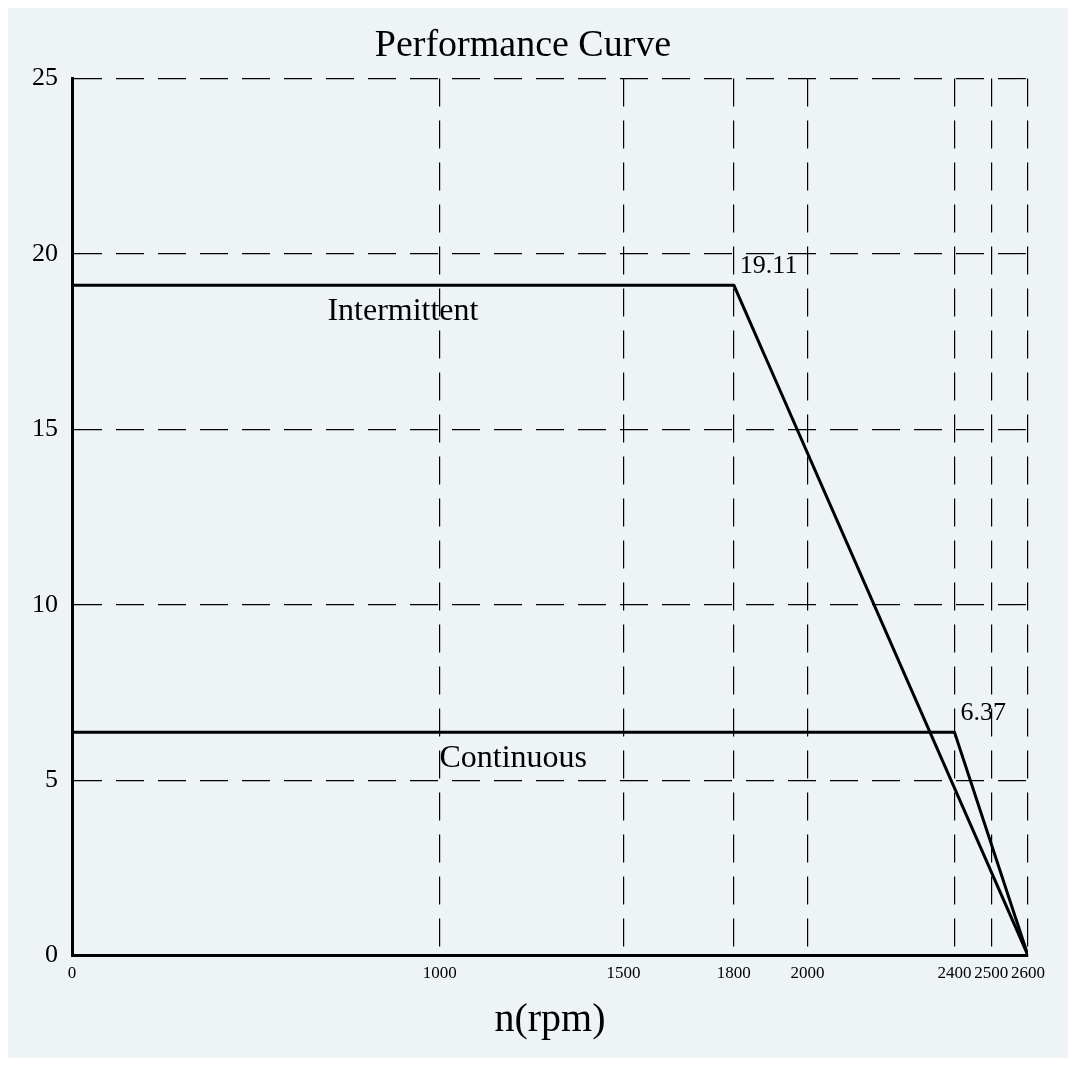  I want to click on x-tick-label: 2400, so click(954, 973).